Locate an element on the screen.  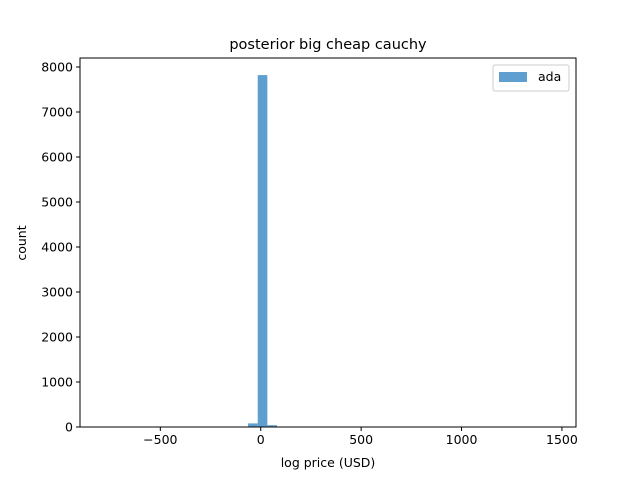
x-tick-label: 1000 is located at coordinates (462, 439).